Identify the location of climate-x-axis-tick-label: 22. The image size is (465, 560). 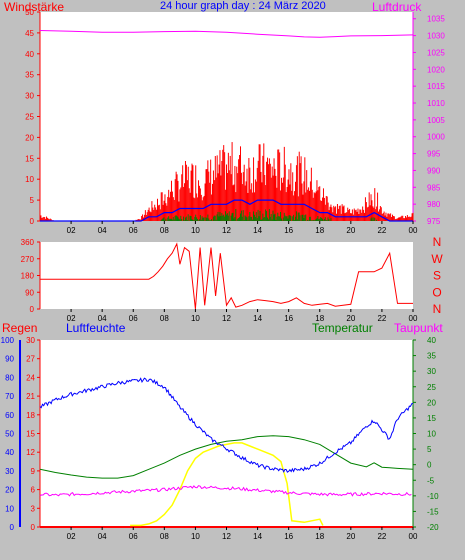
(381, 536).